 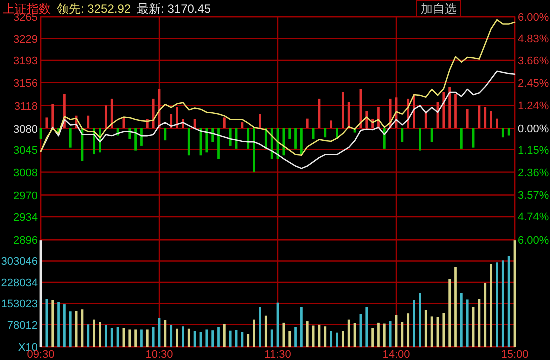 I want to click on x-tick-label: 15:00, so click(x=515, y=354).